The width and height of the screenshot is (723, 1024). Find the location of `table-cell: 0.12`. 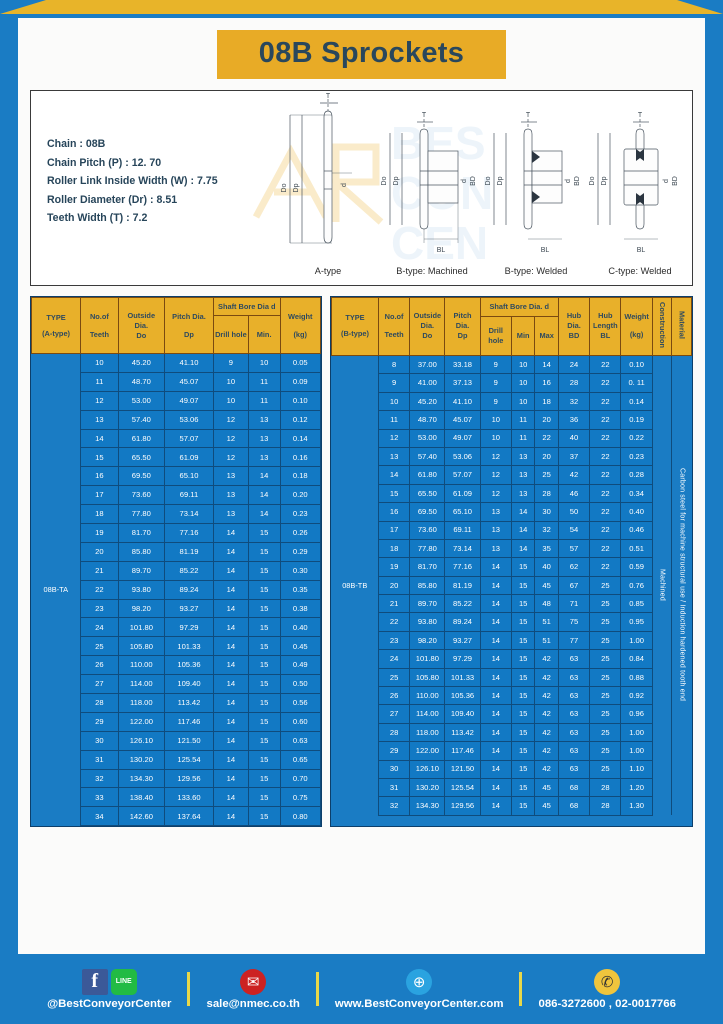

table-cell: 0.12 is located at coordinates (300, 419).